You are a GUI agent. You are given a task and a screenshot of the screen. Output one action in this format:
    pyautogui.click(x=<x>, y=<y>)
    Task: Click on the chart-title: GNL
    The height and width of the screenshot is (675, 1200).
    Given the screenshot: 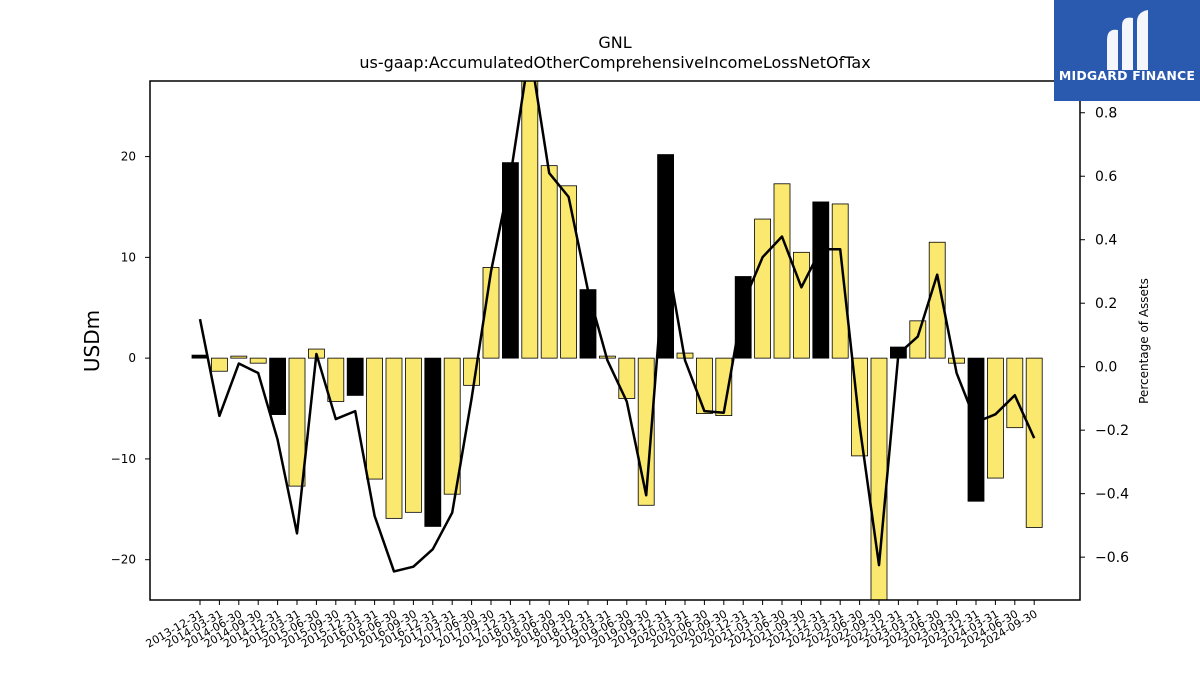 What is the action you would take?
    pyautogui.click(x=614, y=42)
    